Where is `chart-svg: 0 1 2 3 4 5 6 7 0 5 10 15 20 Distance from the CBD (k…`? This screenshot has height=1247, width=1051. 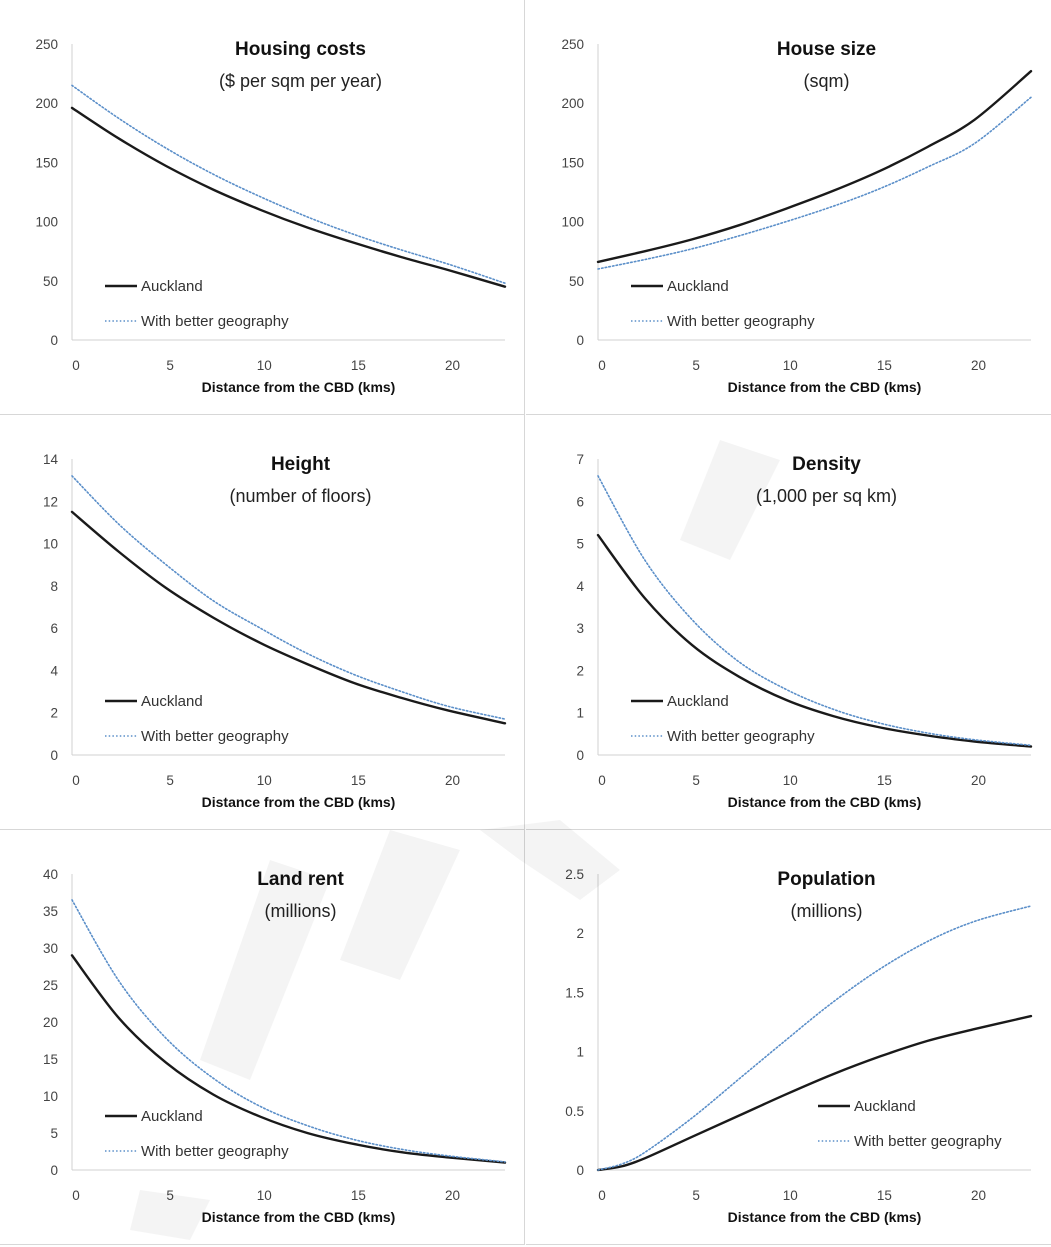 chart-svg: 0 1 2 3 4 5 6 7 0 5 10 15 20 Distance from the CBD (k… is located at coordinates (804, 631).